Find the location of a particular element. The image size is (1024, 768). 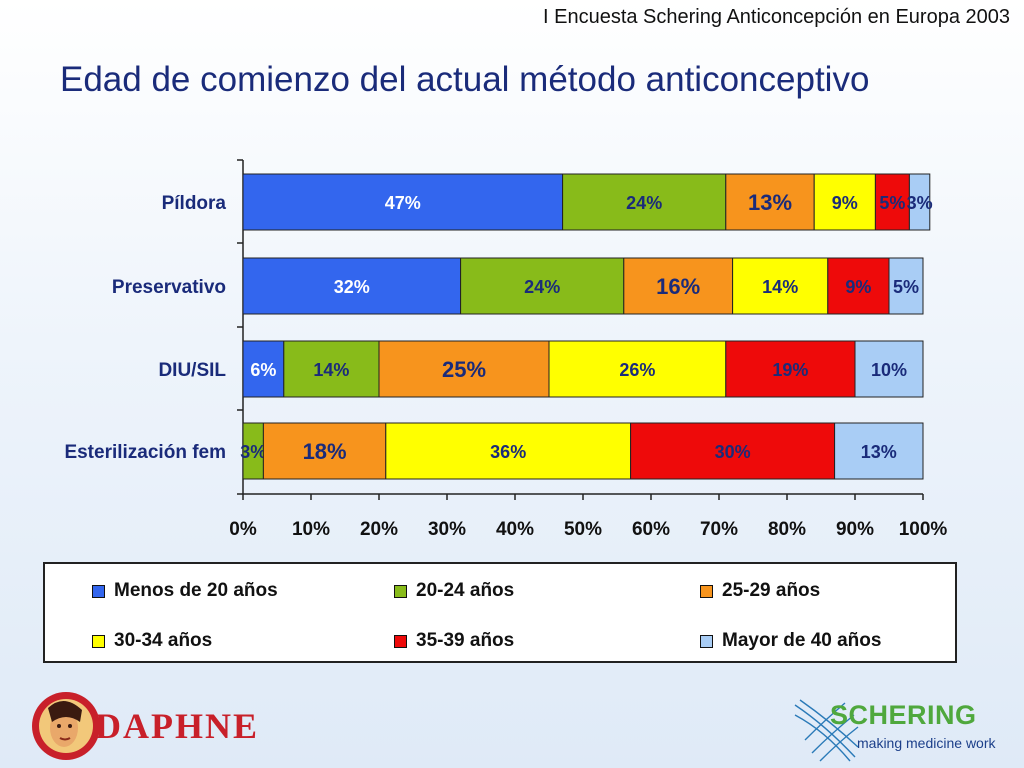

legend-item: 20-24 años is located at coordinates (454, 591).